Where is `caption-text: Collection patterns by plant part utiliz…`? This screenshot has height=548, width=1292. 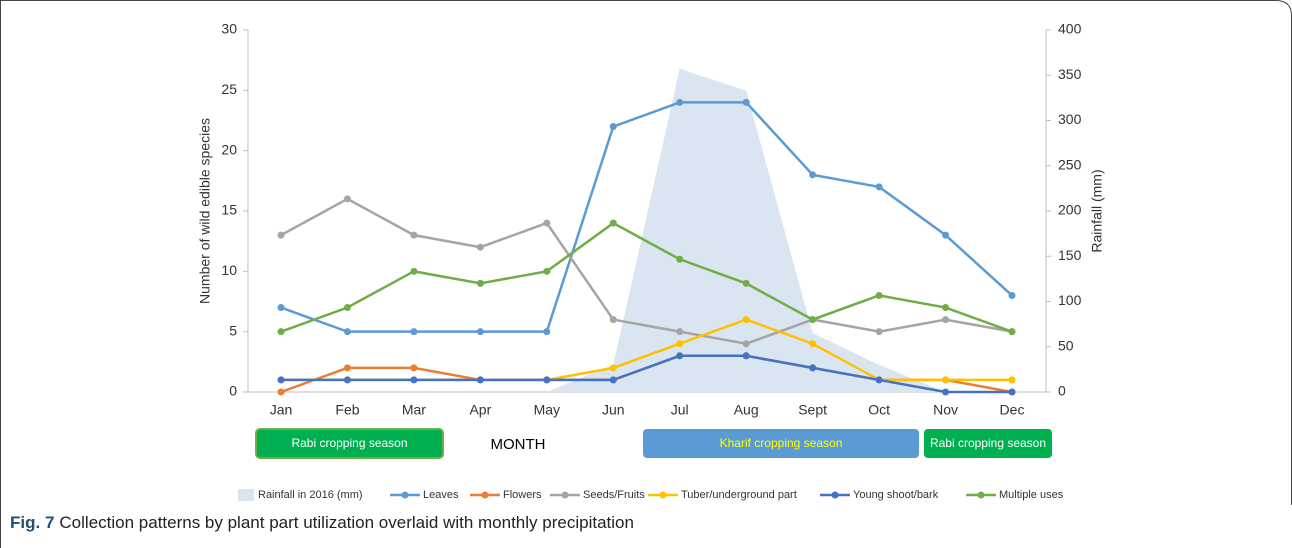
caption-text: Collection patterns by plant part utiliz… is located at coordinates (346, 522).